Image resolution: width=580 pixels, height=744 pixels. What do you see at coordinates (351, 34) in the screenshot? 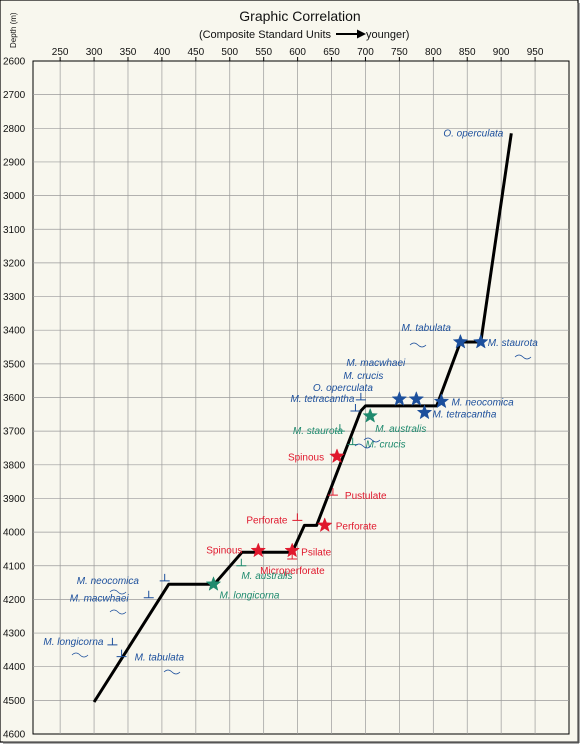
I see `arrow-icon` at bounding box center [351, 34].